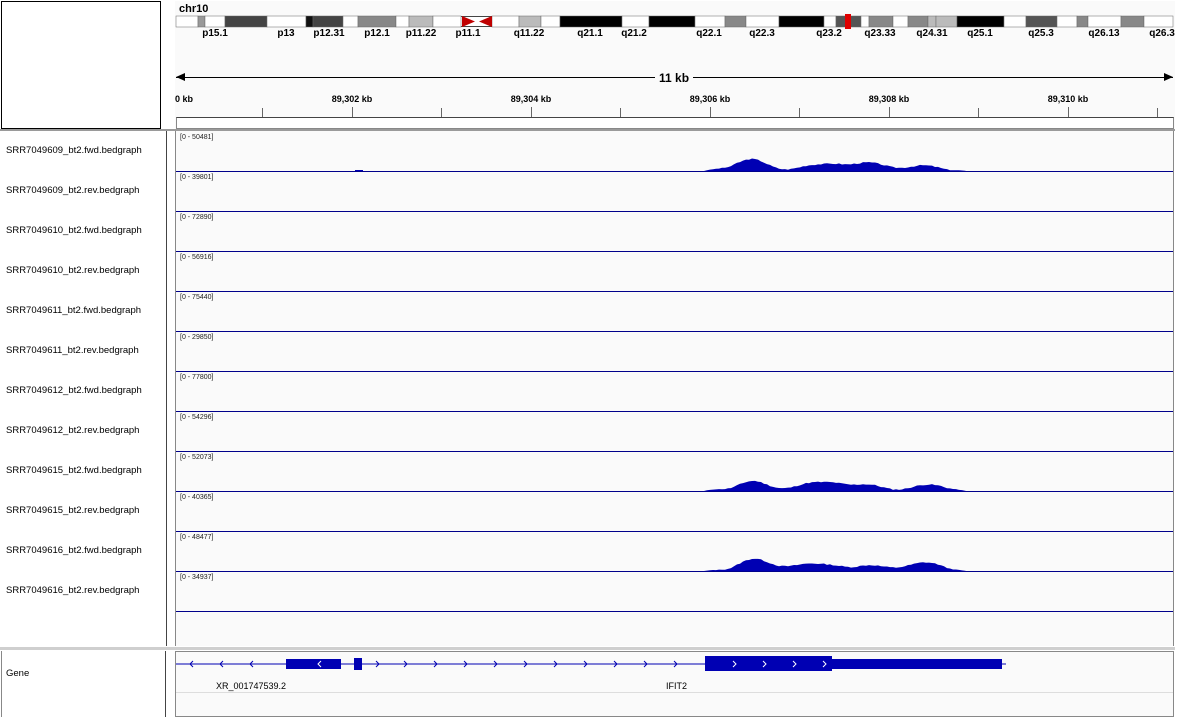  Describe the element at coordinates (674, 667) in the screenshot. I see `gene-annotation-svg` at that location.